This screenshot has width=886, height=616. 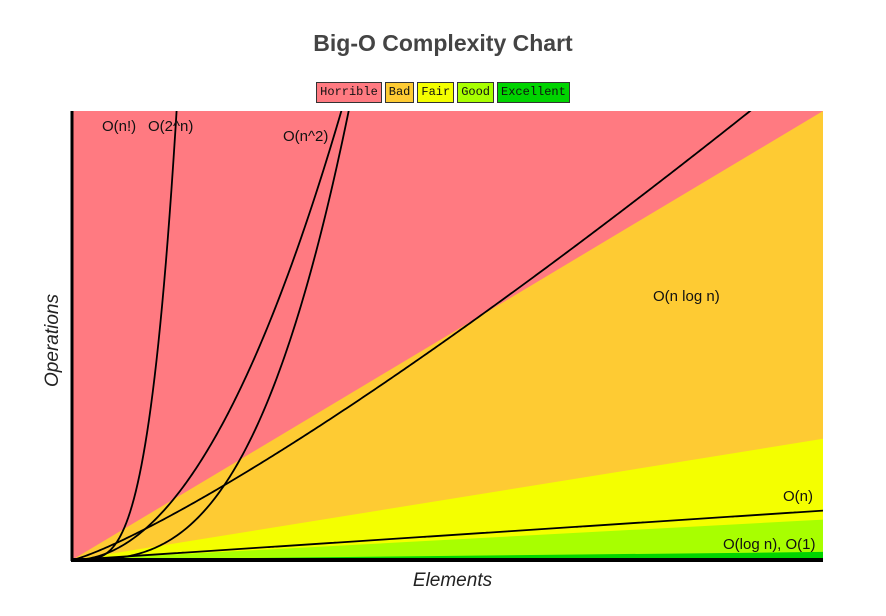 I want to click on x-axis-label: Elements, so click(x=453, y=580).